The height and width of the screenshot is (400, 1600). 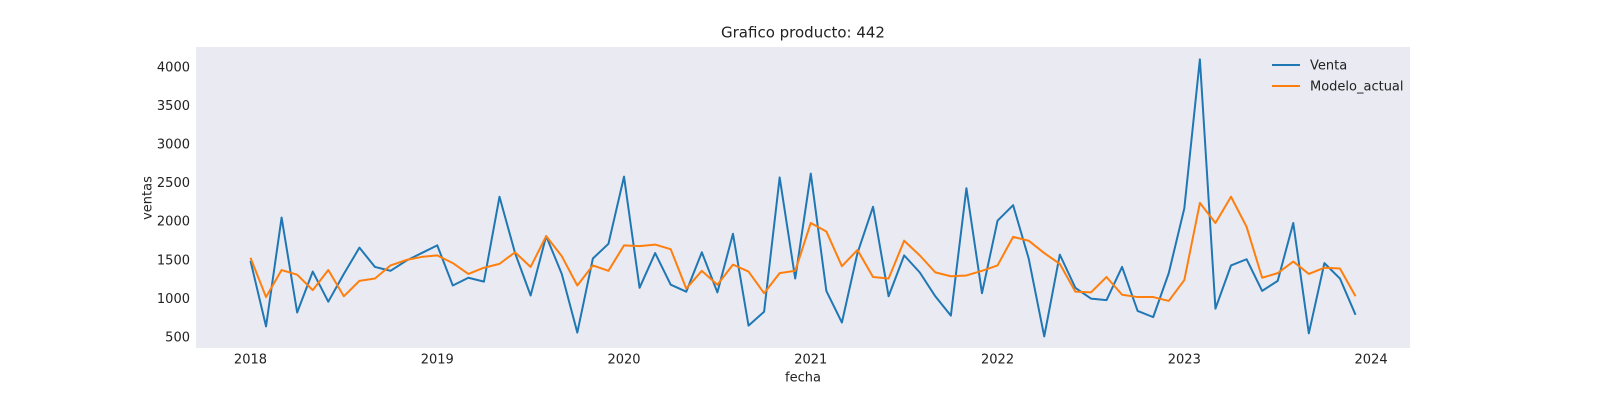 What do you see at coordinates (1338, 77) in the screenshot?
I see `legend: Venta Modelo_actual` at bounding box center [1338, 77].